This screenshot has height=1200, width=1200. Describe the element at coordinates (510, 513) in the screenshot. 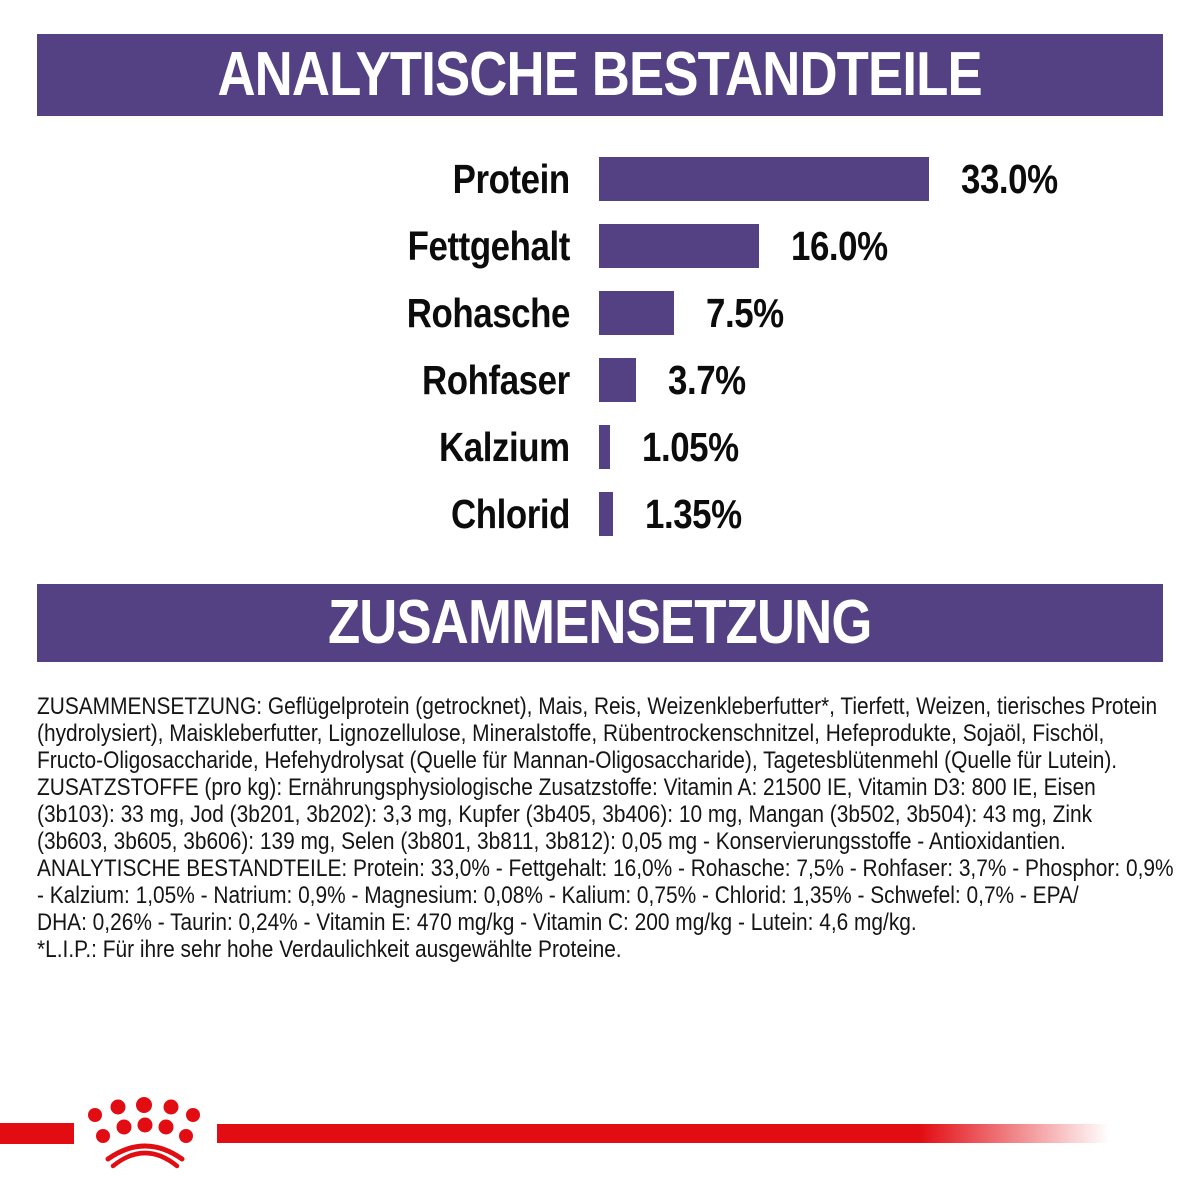

I see `chart-category-label: Chlorid` at that location.